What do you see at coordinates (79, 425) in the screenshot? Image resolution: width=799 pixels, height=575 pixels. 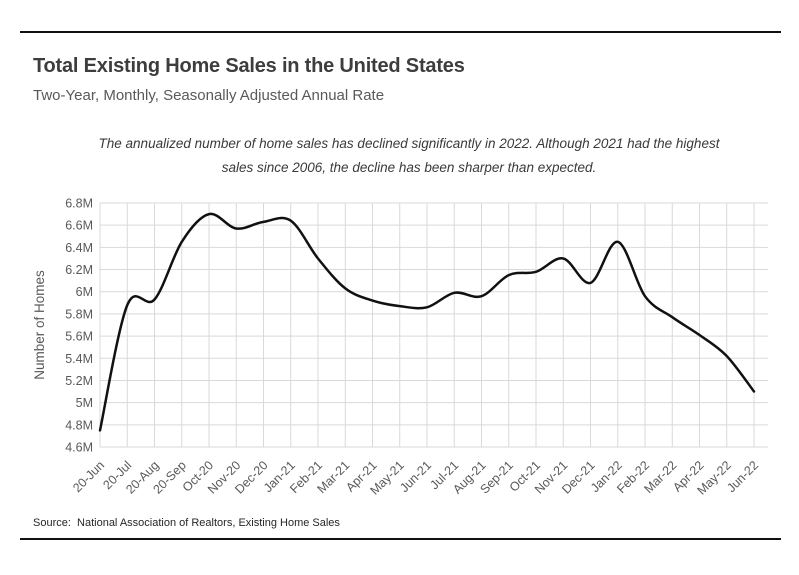 I see `y-tick-label: 4.8M` at bounding box center [79, 425].